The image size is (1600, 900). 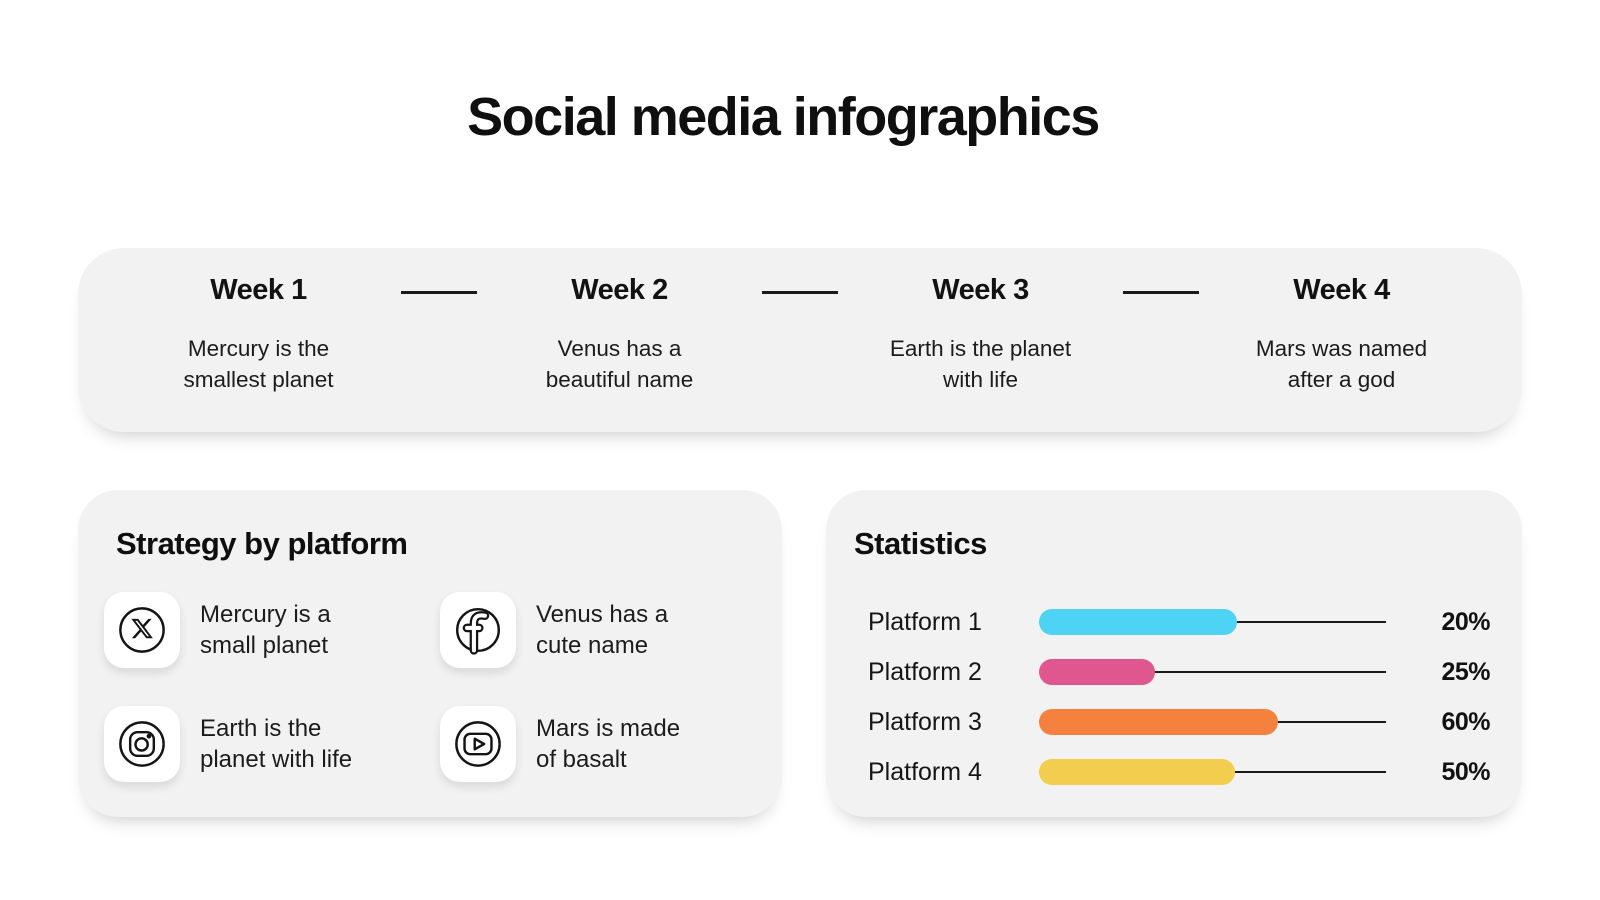 I want to click on strategy-item-text: Mars is made of basalt, so click(x=608, y=744).